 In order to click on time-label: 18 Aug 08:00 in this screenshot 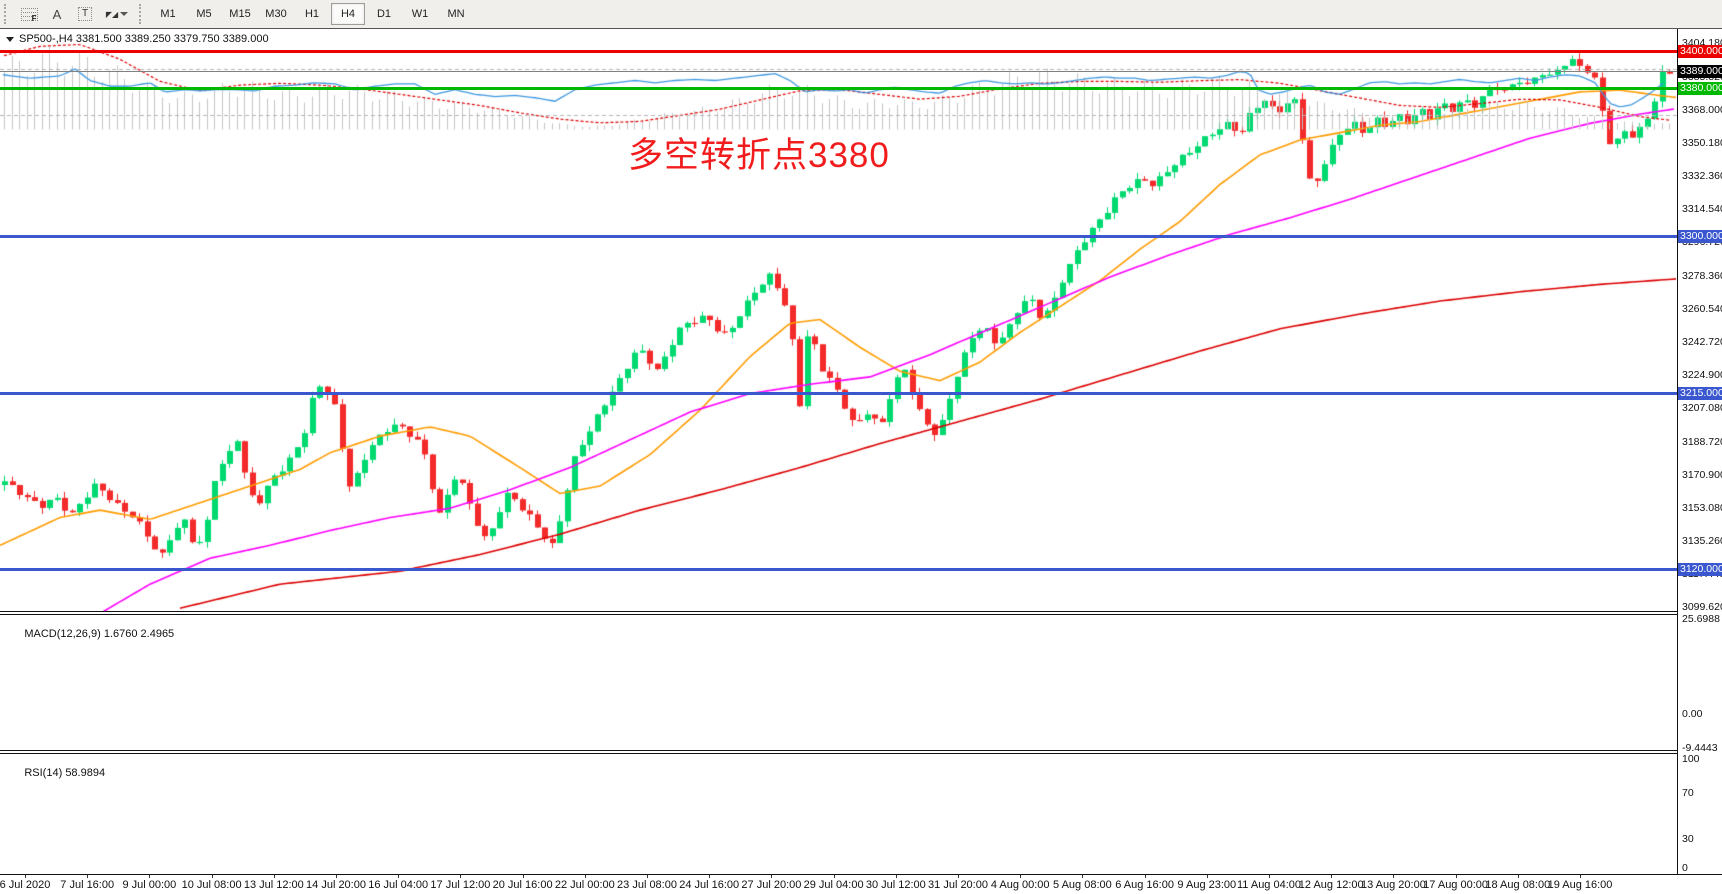, I will do `click(1518, 885)`.